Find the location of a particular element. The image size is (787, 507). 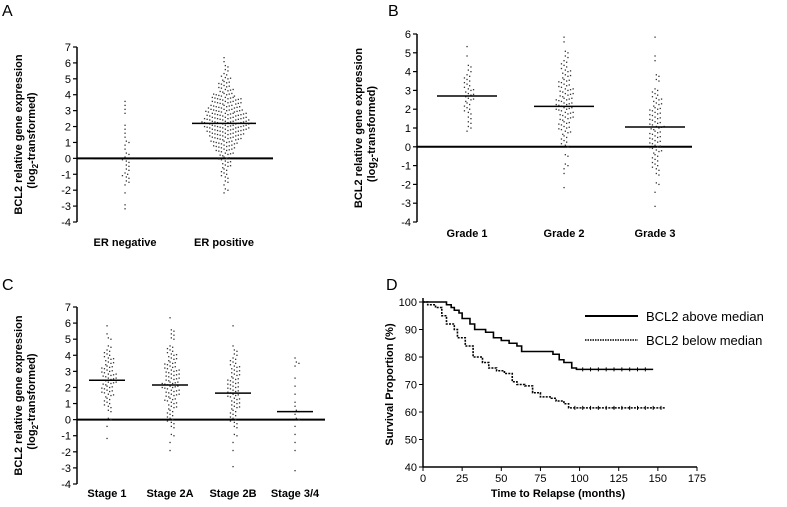

y-tick-label: -2 is located at coordinates (406, 185).